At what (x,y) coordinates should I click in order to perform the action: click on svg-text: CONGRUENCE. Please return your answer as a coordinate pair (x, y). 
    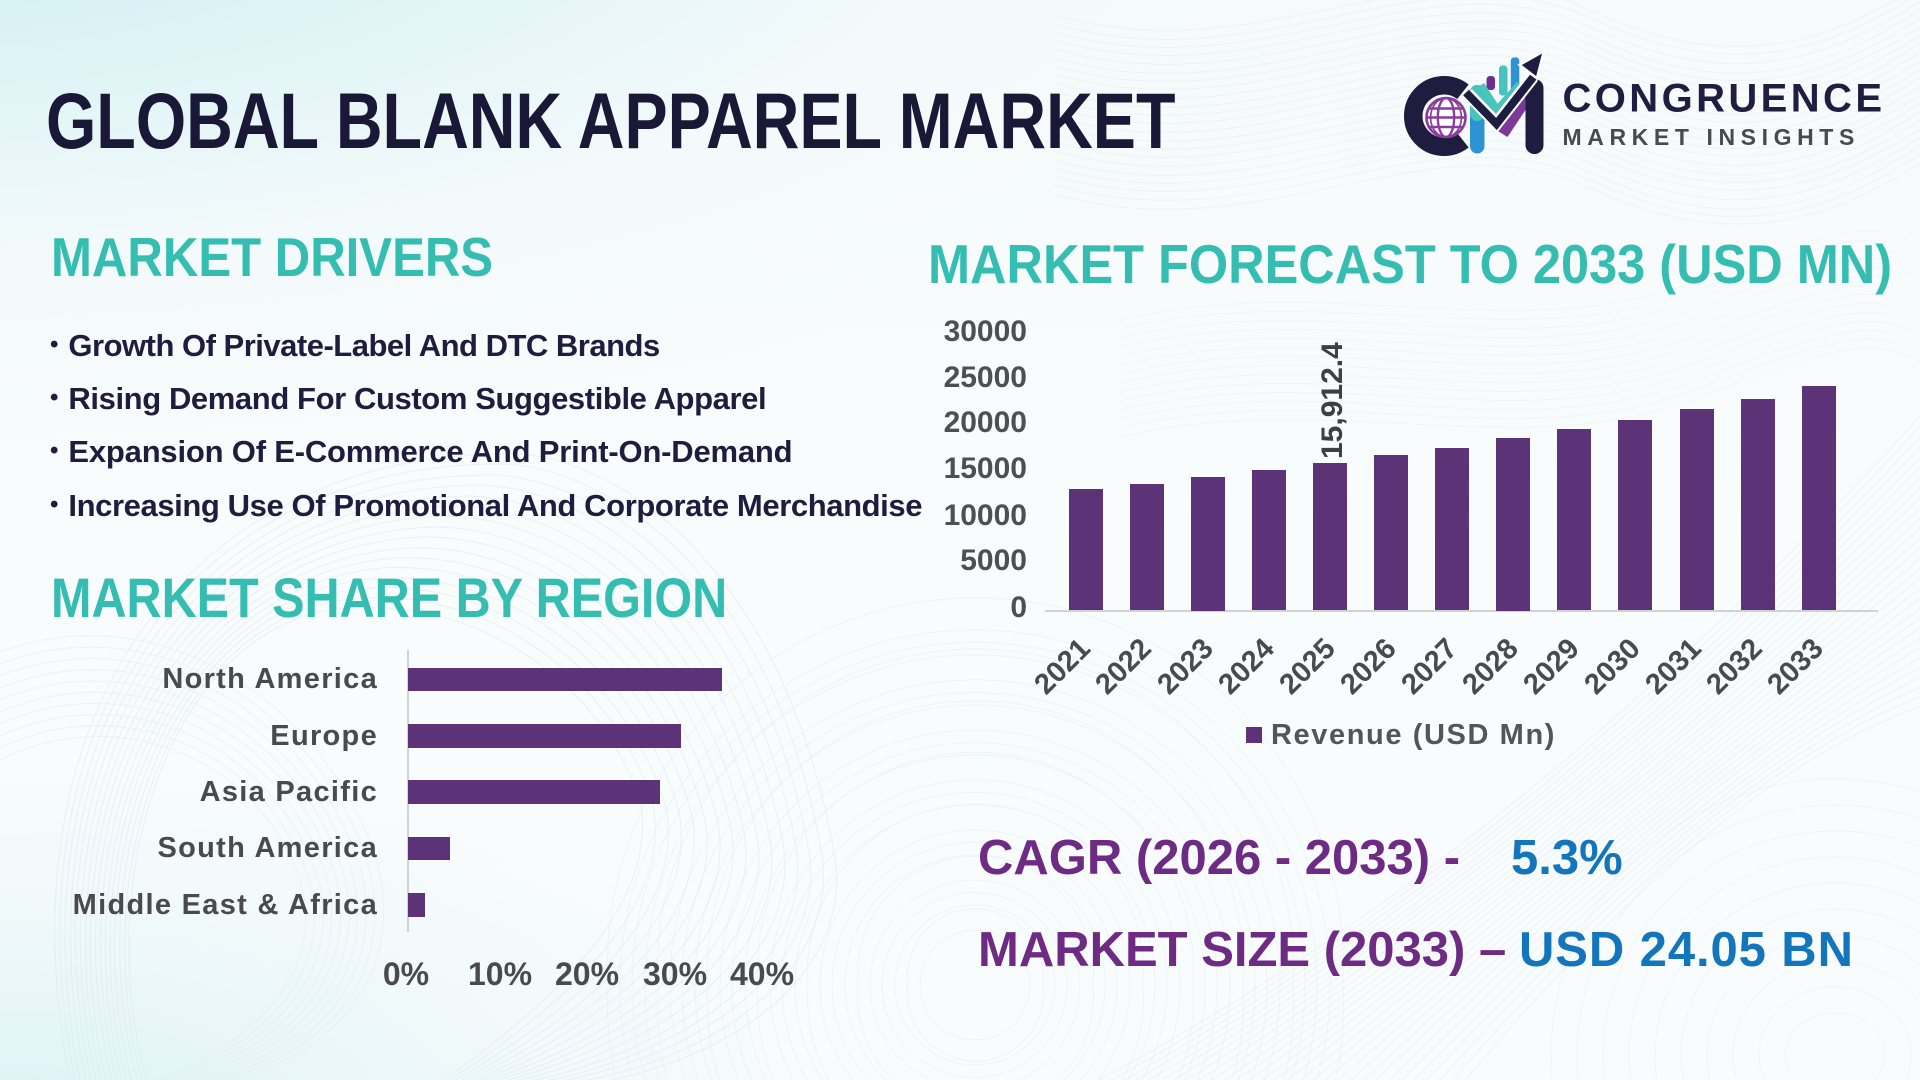
    Looking at the image, I should click on (1724, 98).